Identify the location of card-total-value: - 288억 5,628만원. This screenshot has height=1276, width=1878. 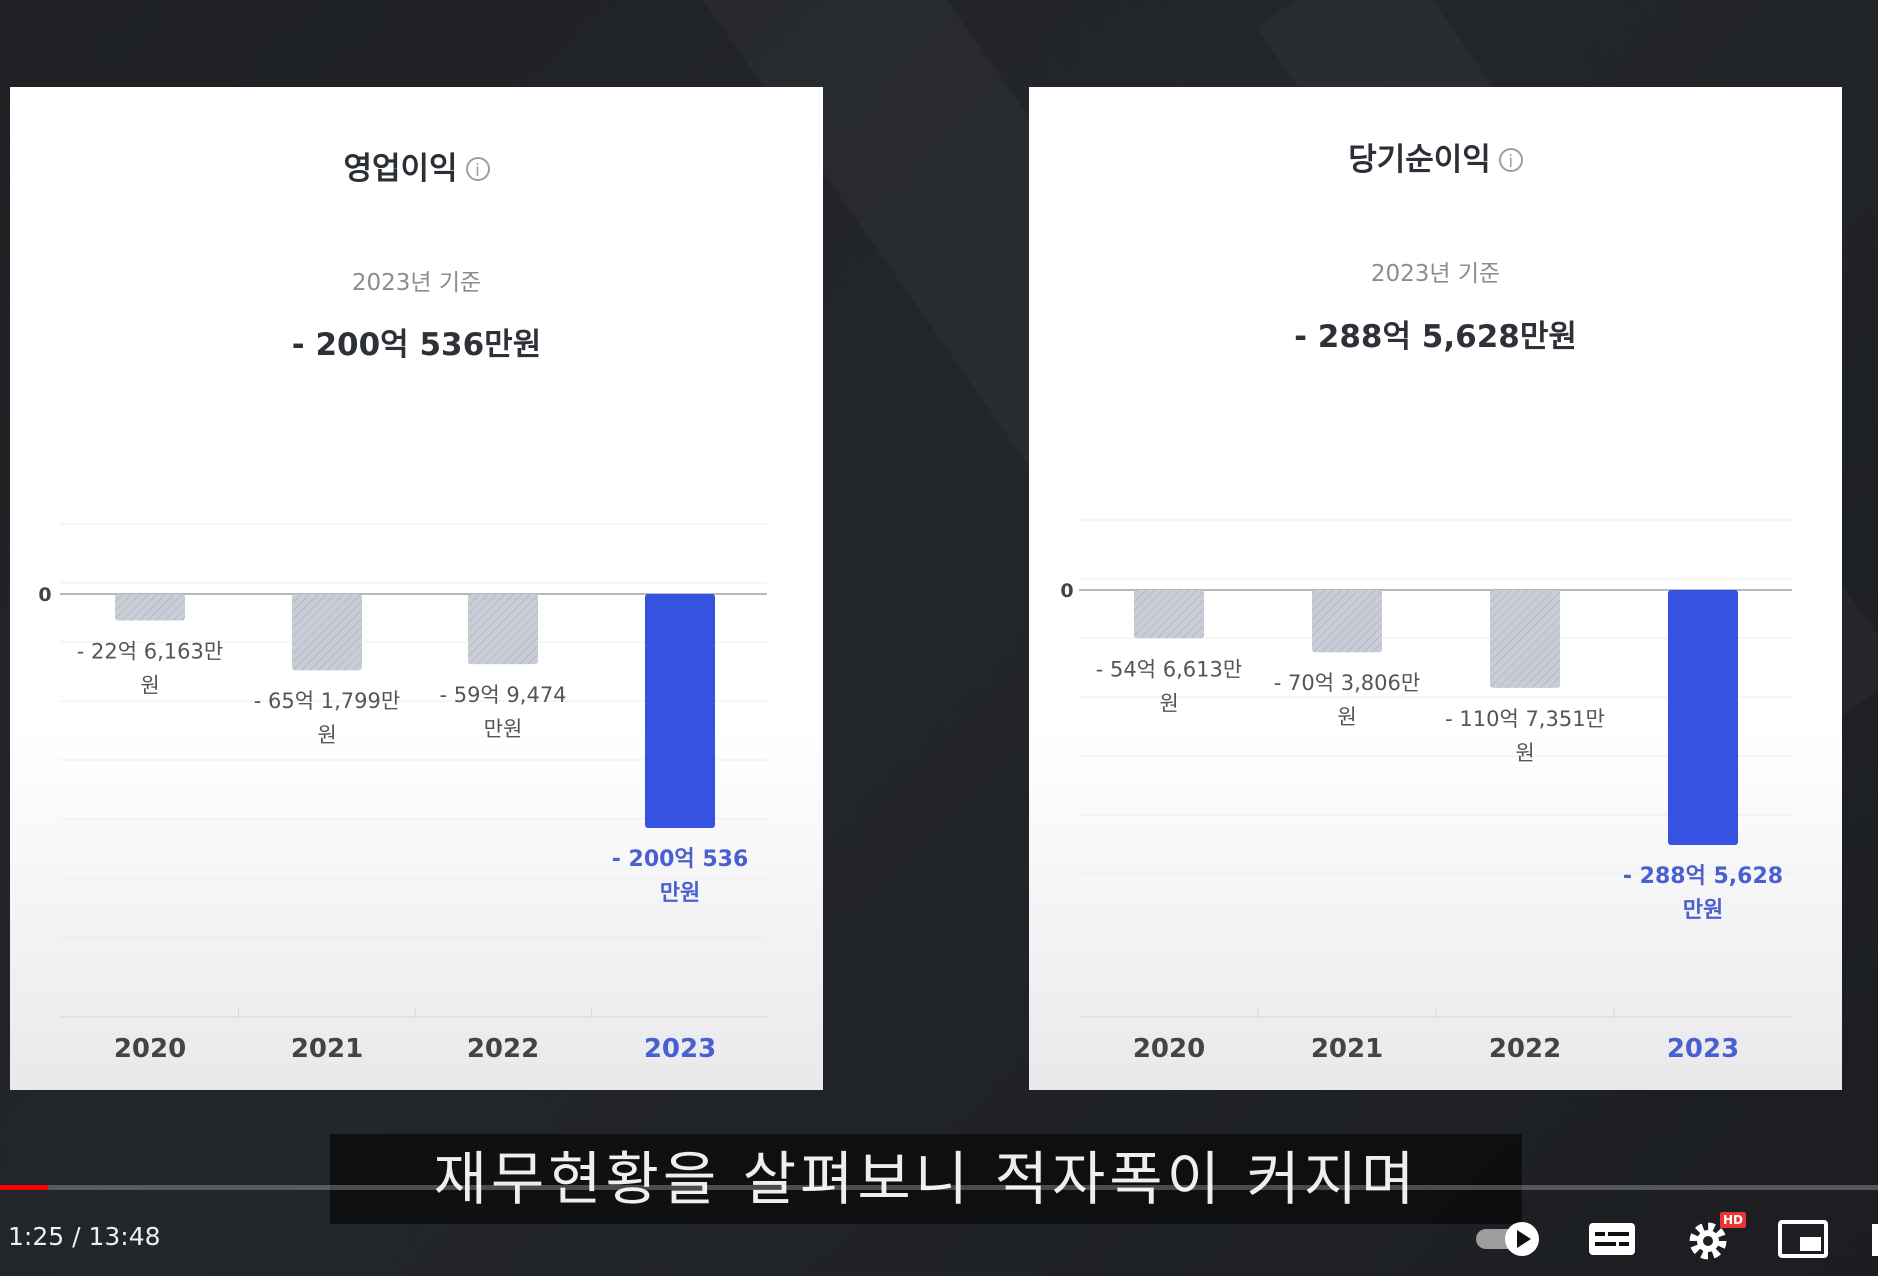
(1435, 337).